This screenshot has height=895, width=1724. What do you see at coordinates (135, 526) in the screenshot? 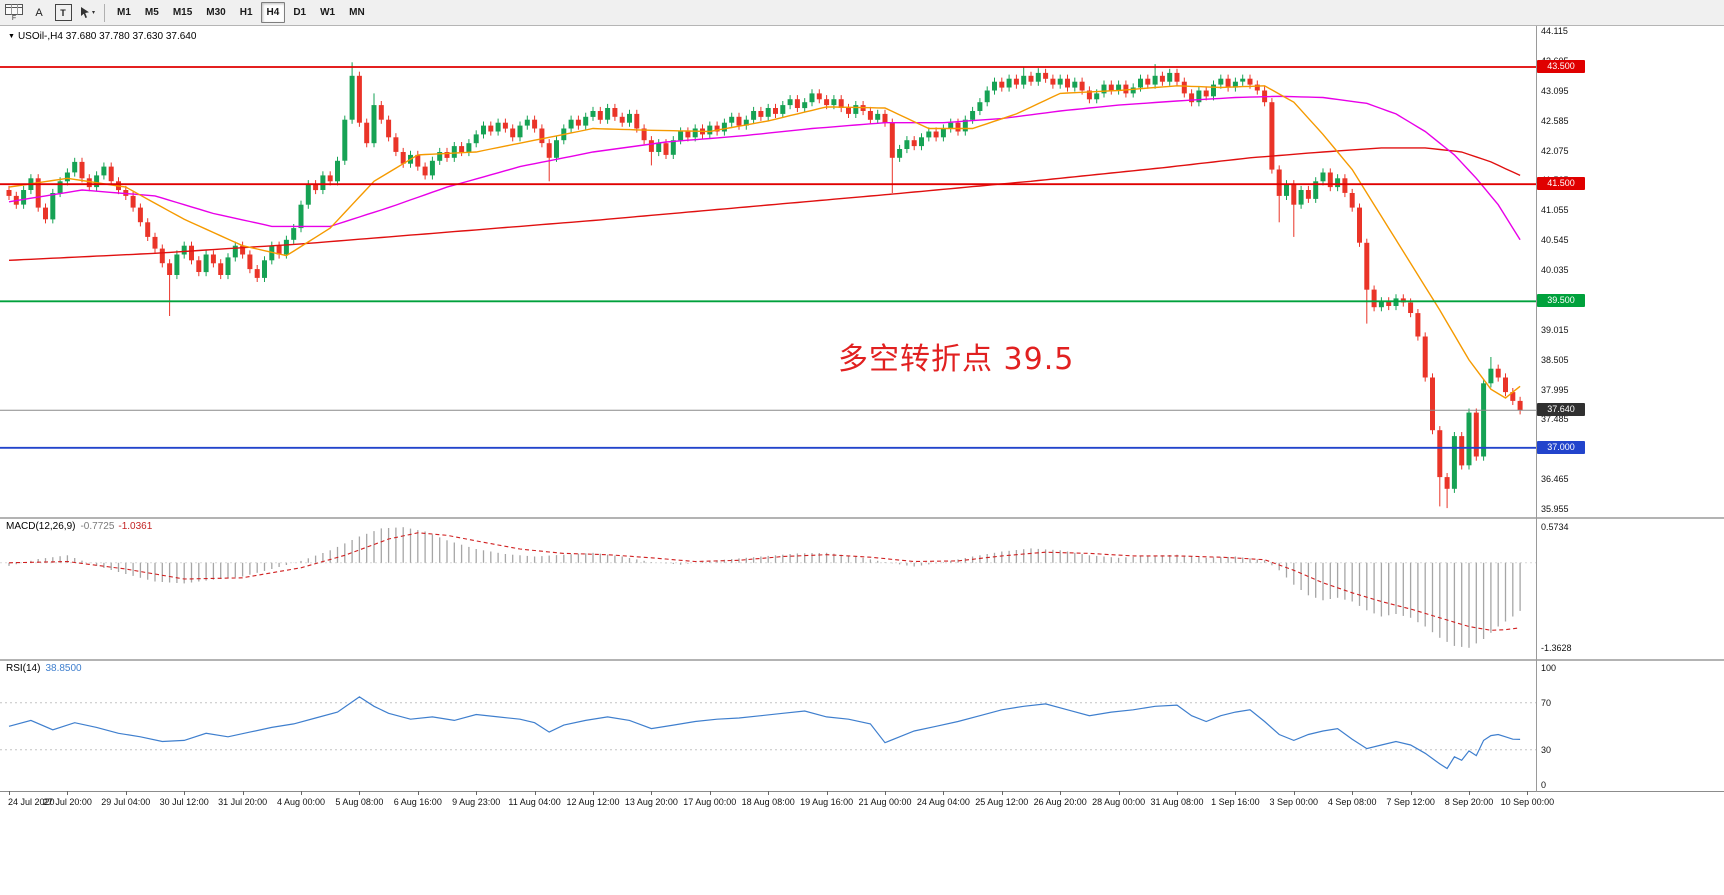
I see `macd-signal-value: -1.0361` at bounding box center [135, 526].